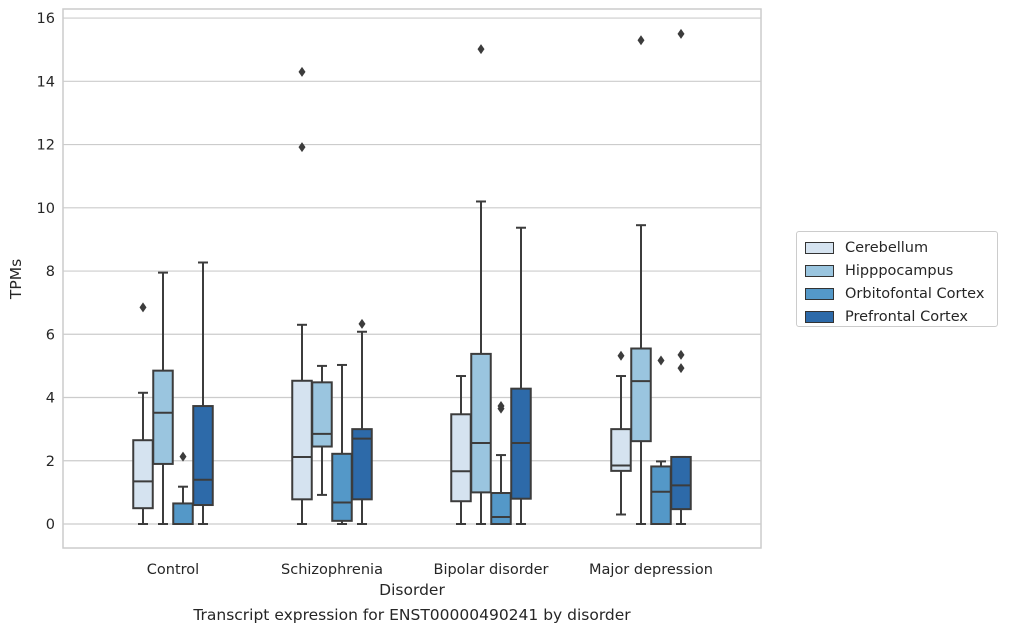 The width and height of the screenshot is (1009, 634). I want to click on y-tick-label-14: 14, so click(46, 82).